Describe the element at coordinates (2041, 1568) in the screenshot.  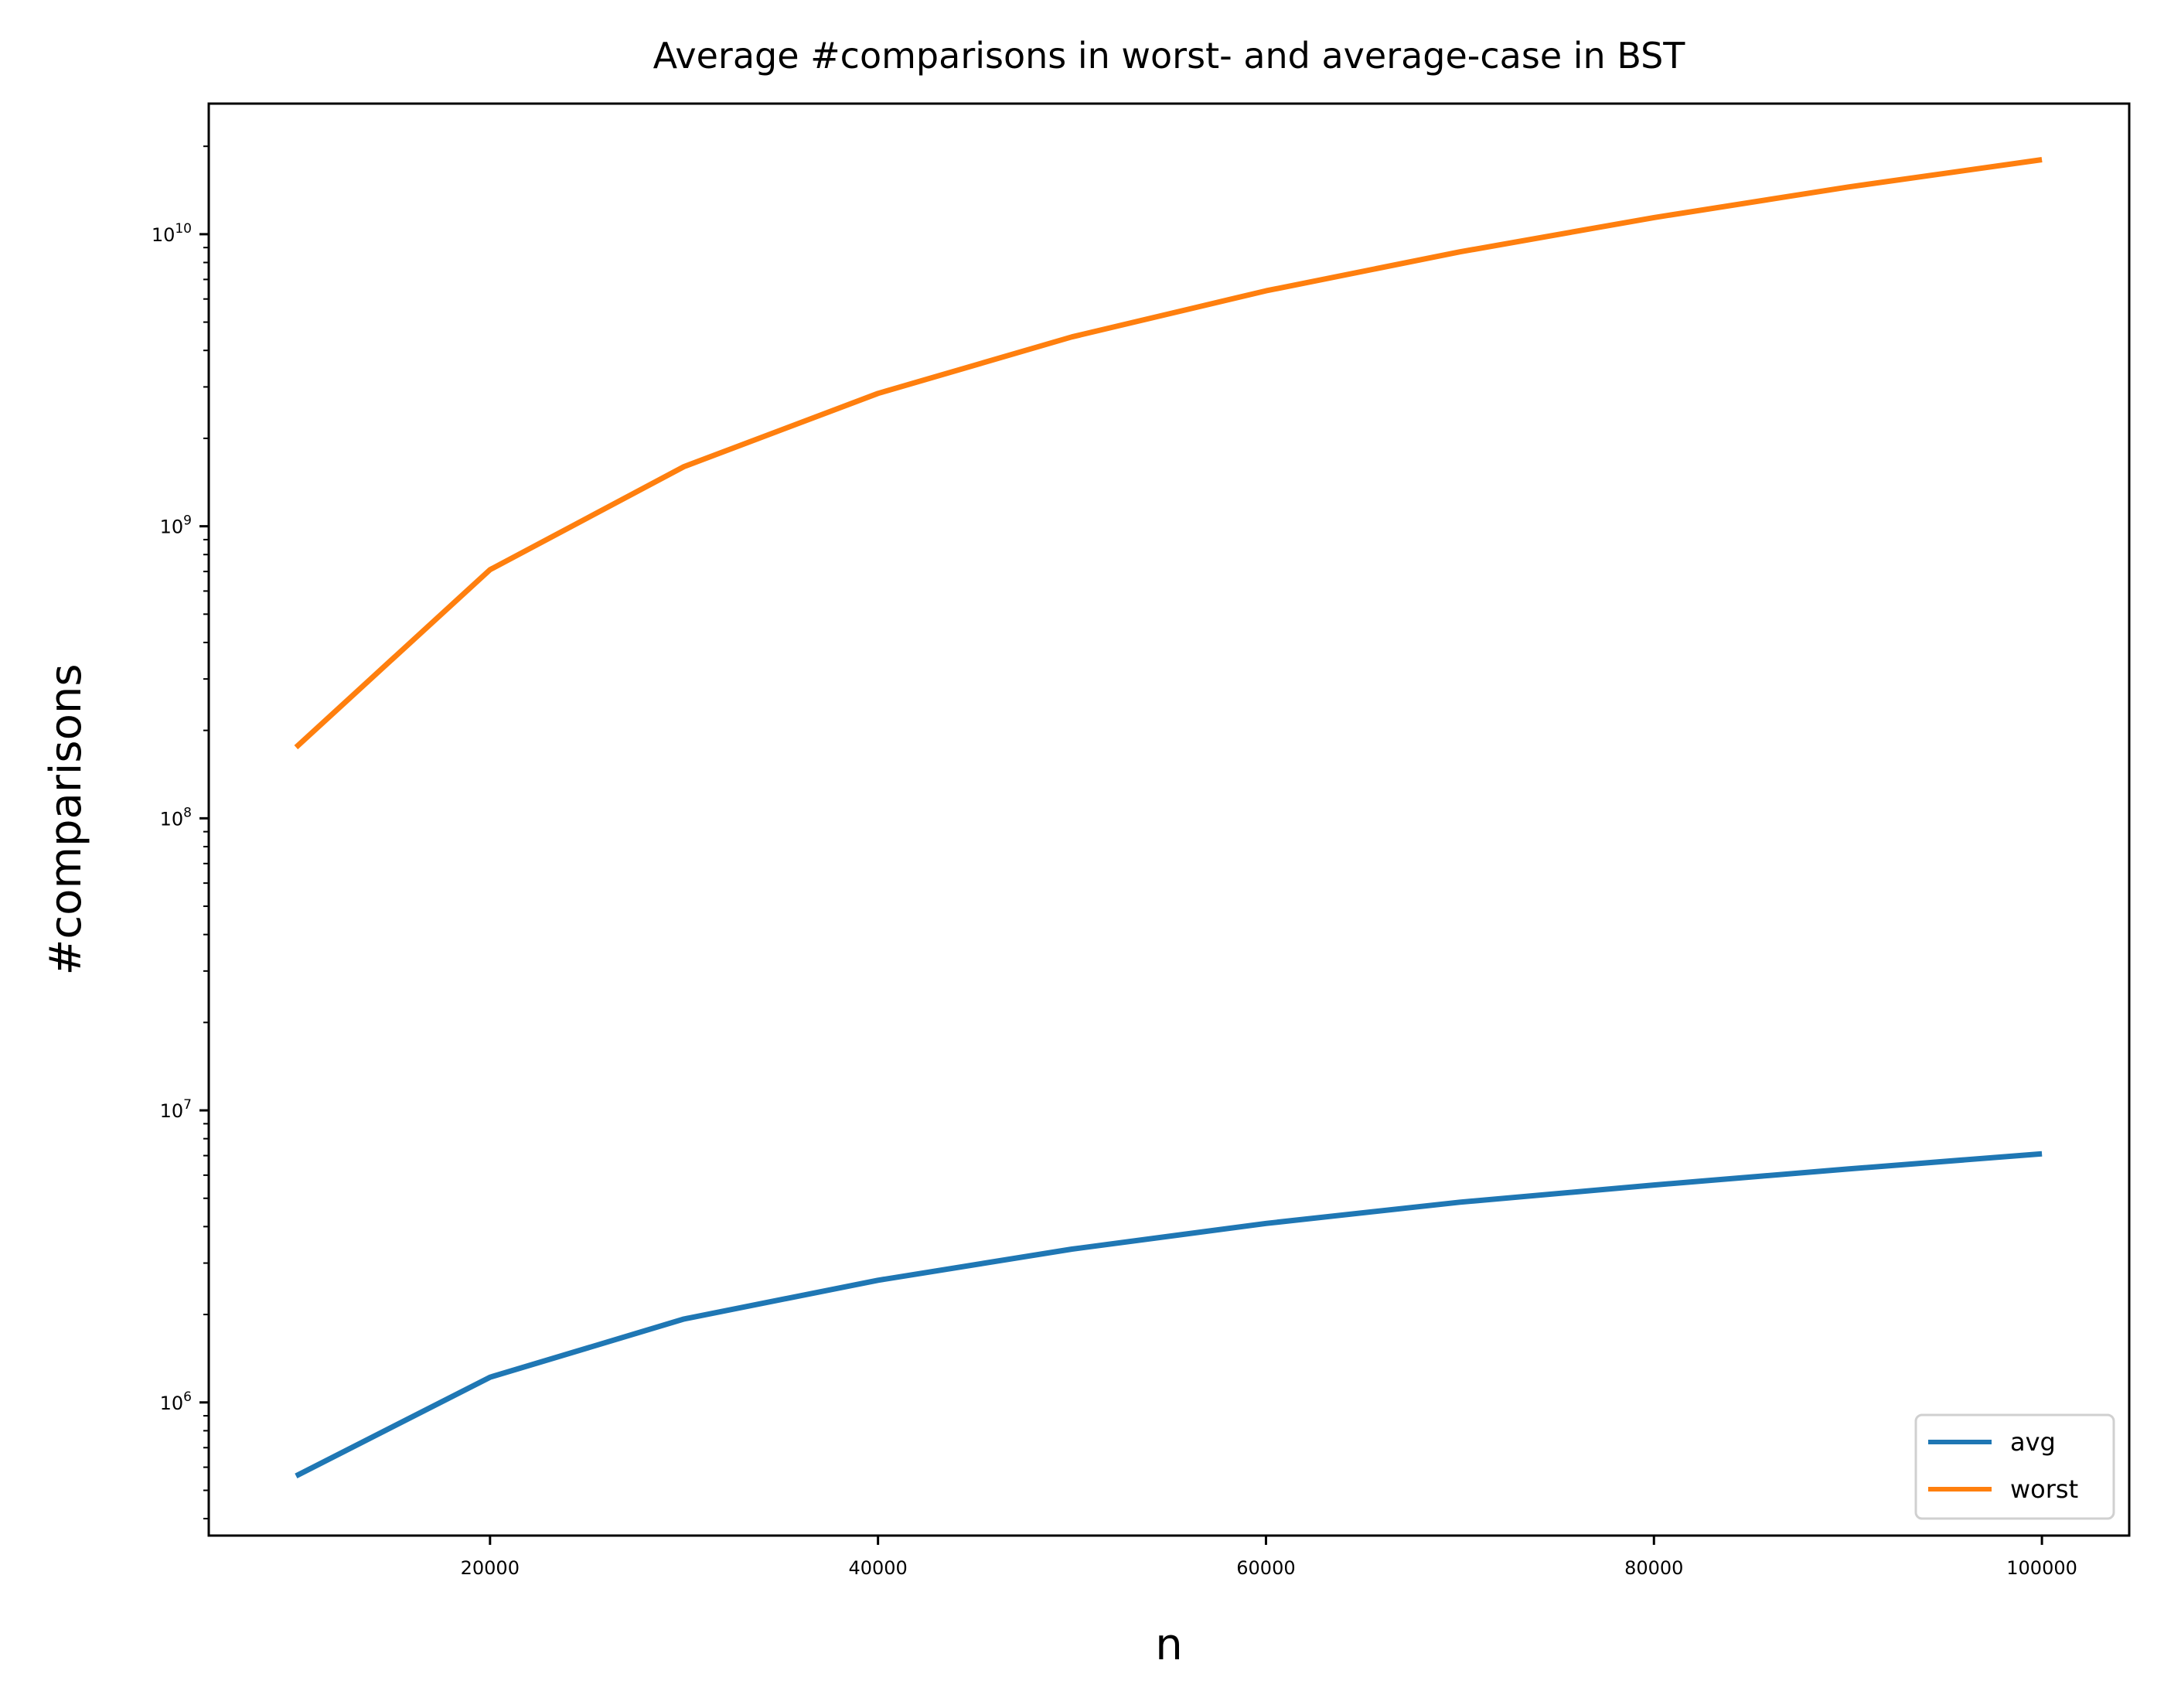
I see `x-tick-label: 100000` at that location.